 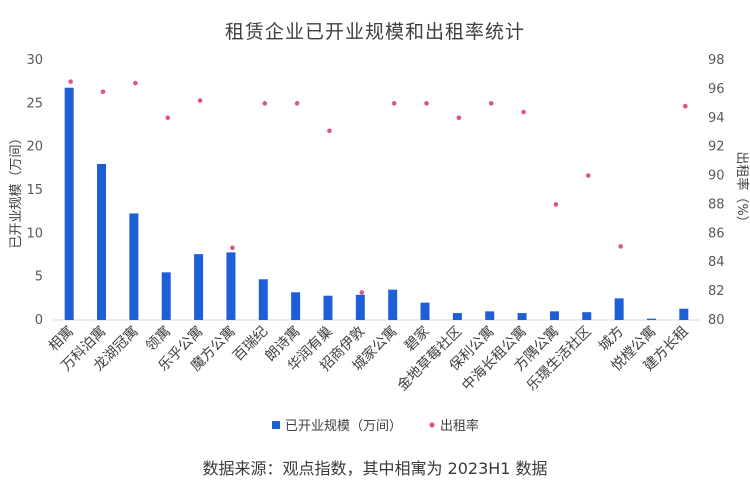 What do you see at coordinates (250, 344) in the screenshot?
I see `category-label: 百瑞纪` at bounding box center [250, 344].